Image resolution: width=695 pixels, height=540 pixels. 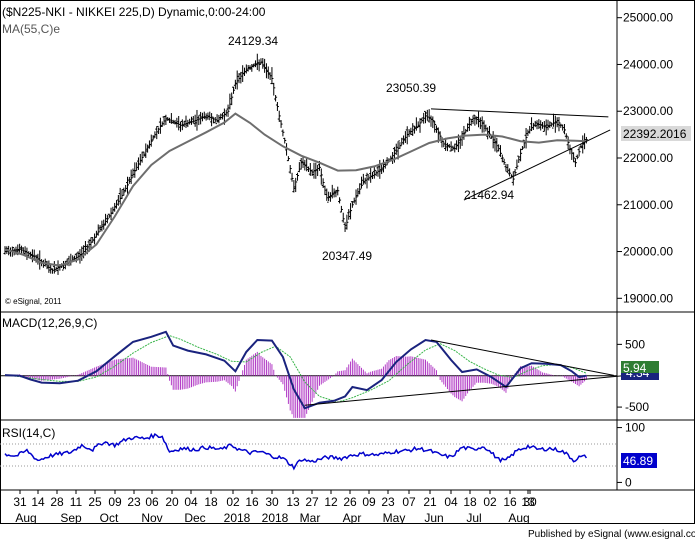 What do you see at coordinates (350, 502) in the screenshot?
I see `x-day-label: 26` at bounding box center [350, 502].